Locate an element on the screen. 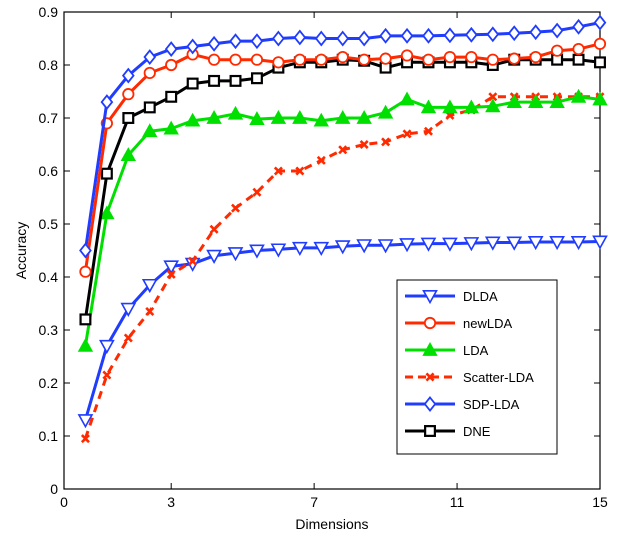 This screenshot has height=537, width=624. y-tick-label: 0 is located at coordinates (54, 489).